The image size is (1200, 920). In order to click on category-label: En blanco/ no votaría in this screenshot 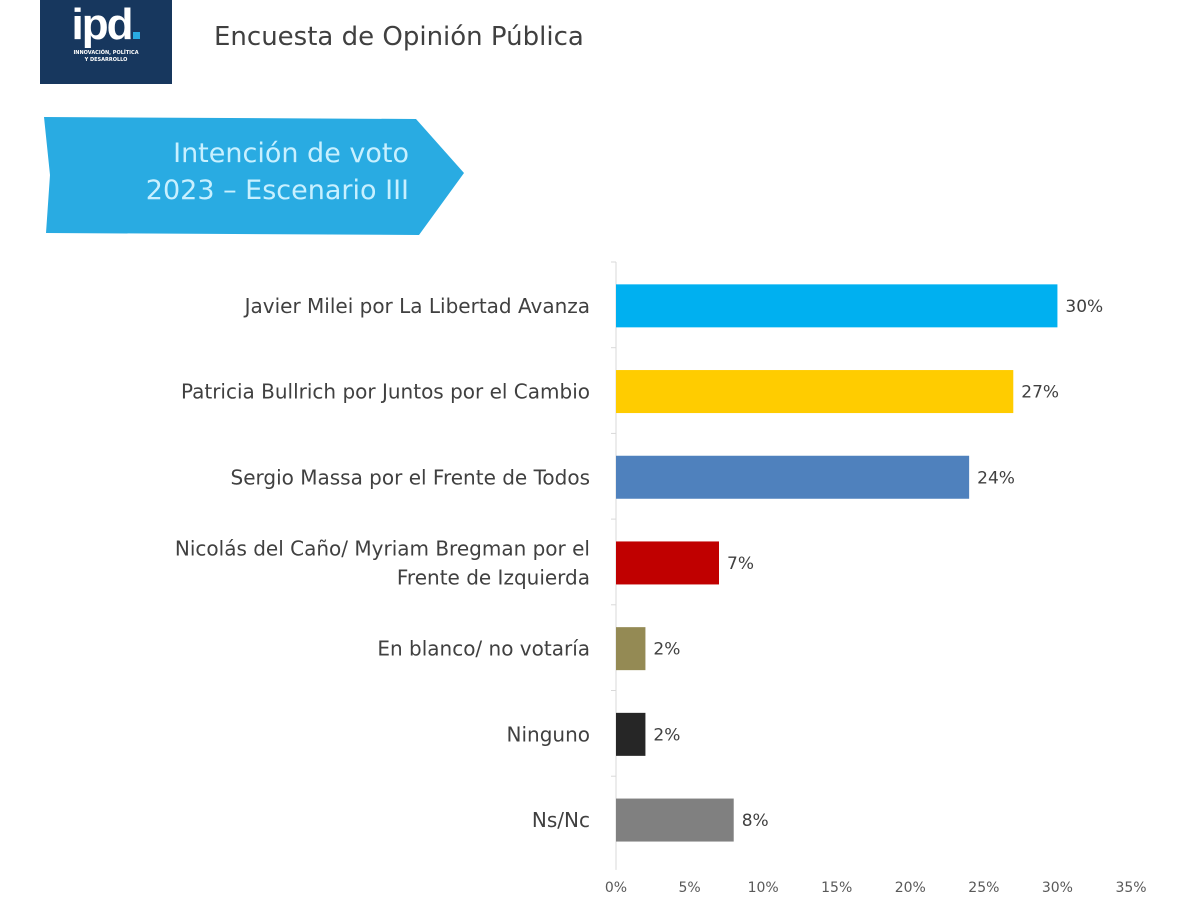, I will do `click(483, 649)`.